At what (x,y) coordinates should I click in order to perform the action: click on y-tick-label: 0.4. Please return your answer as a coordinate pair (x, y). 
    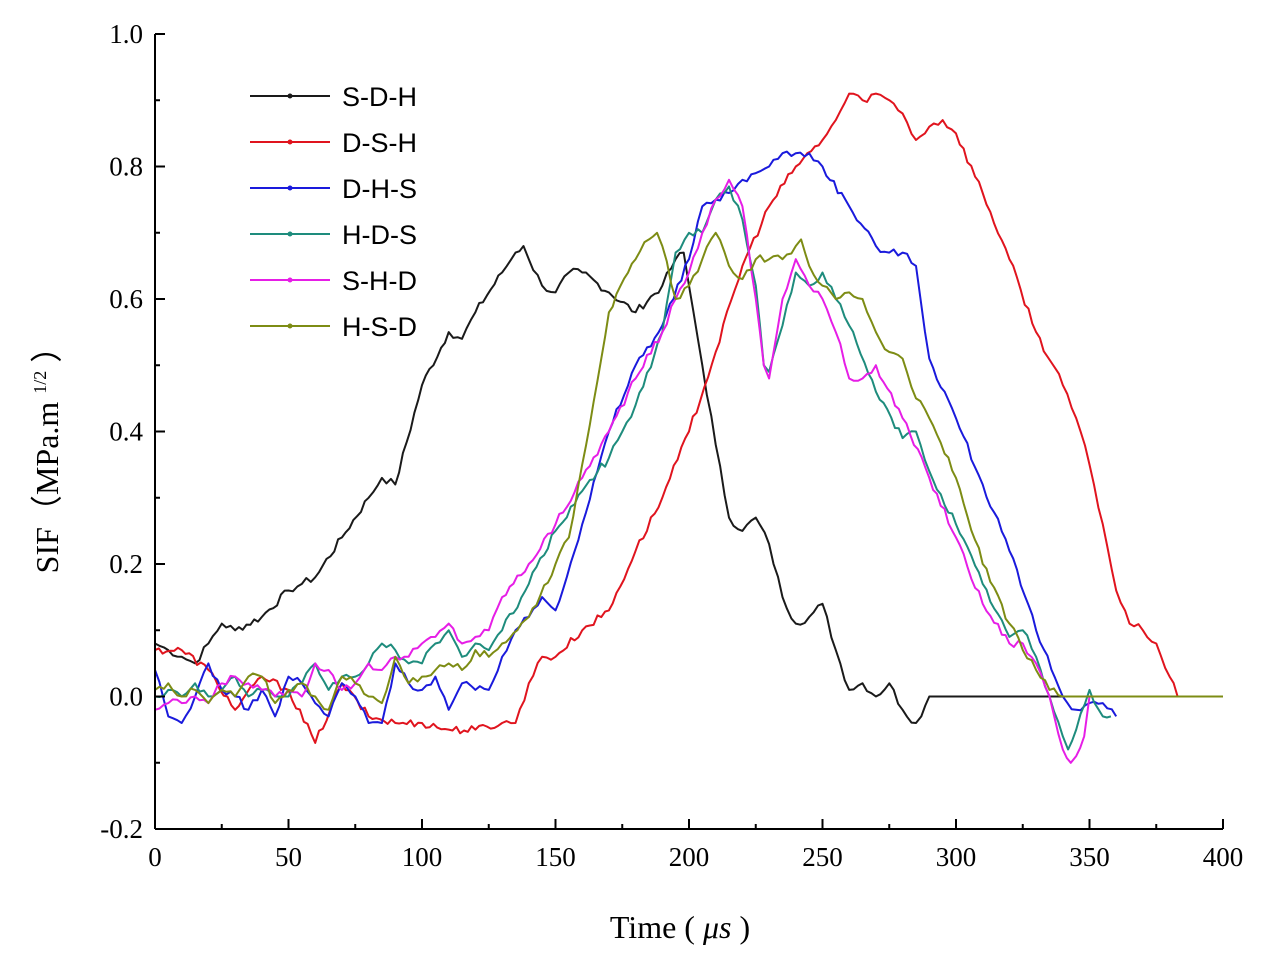
    Looking at the image, I should click on (126, 432).